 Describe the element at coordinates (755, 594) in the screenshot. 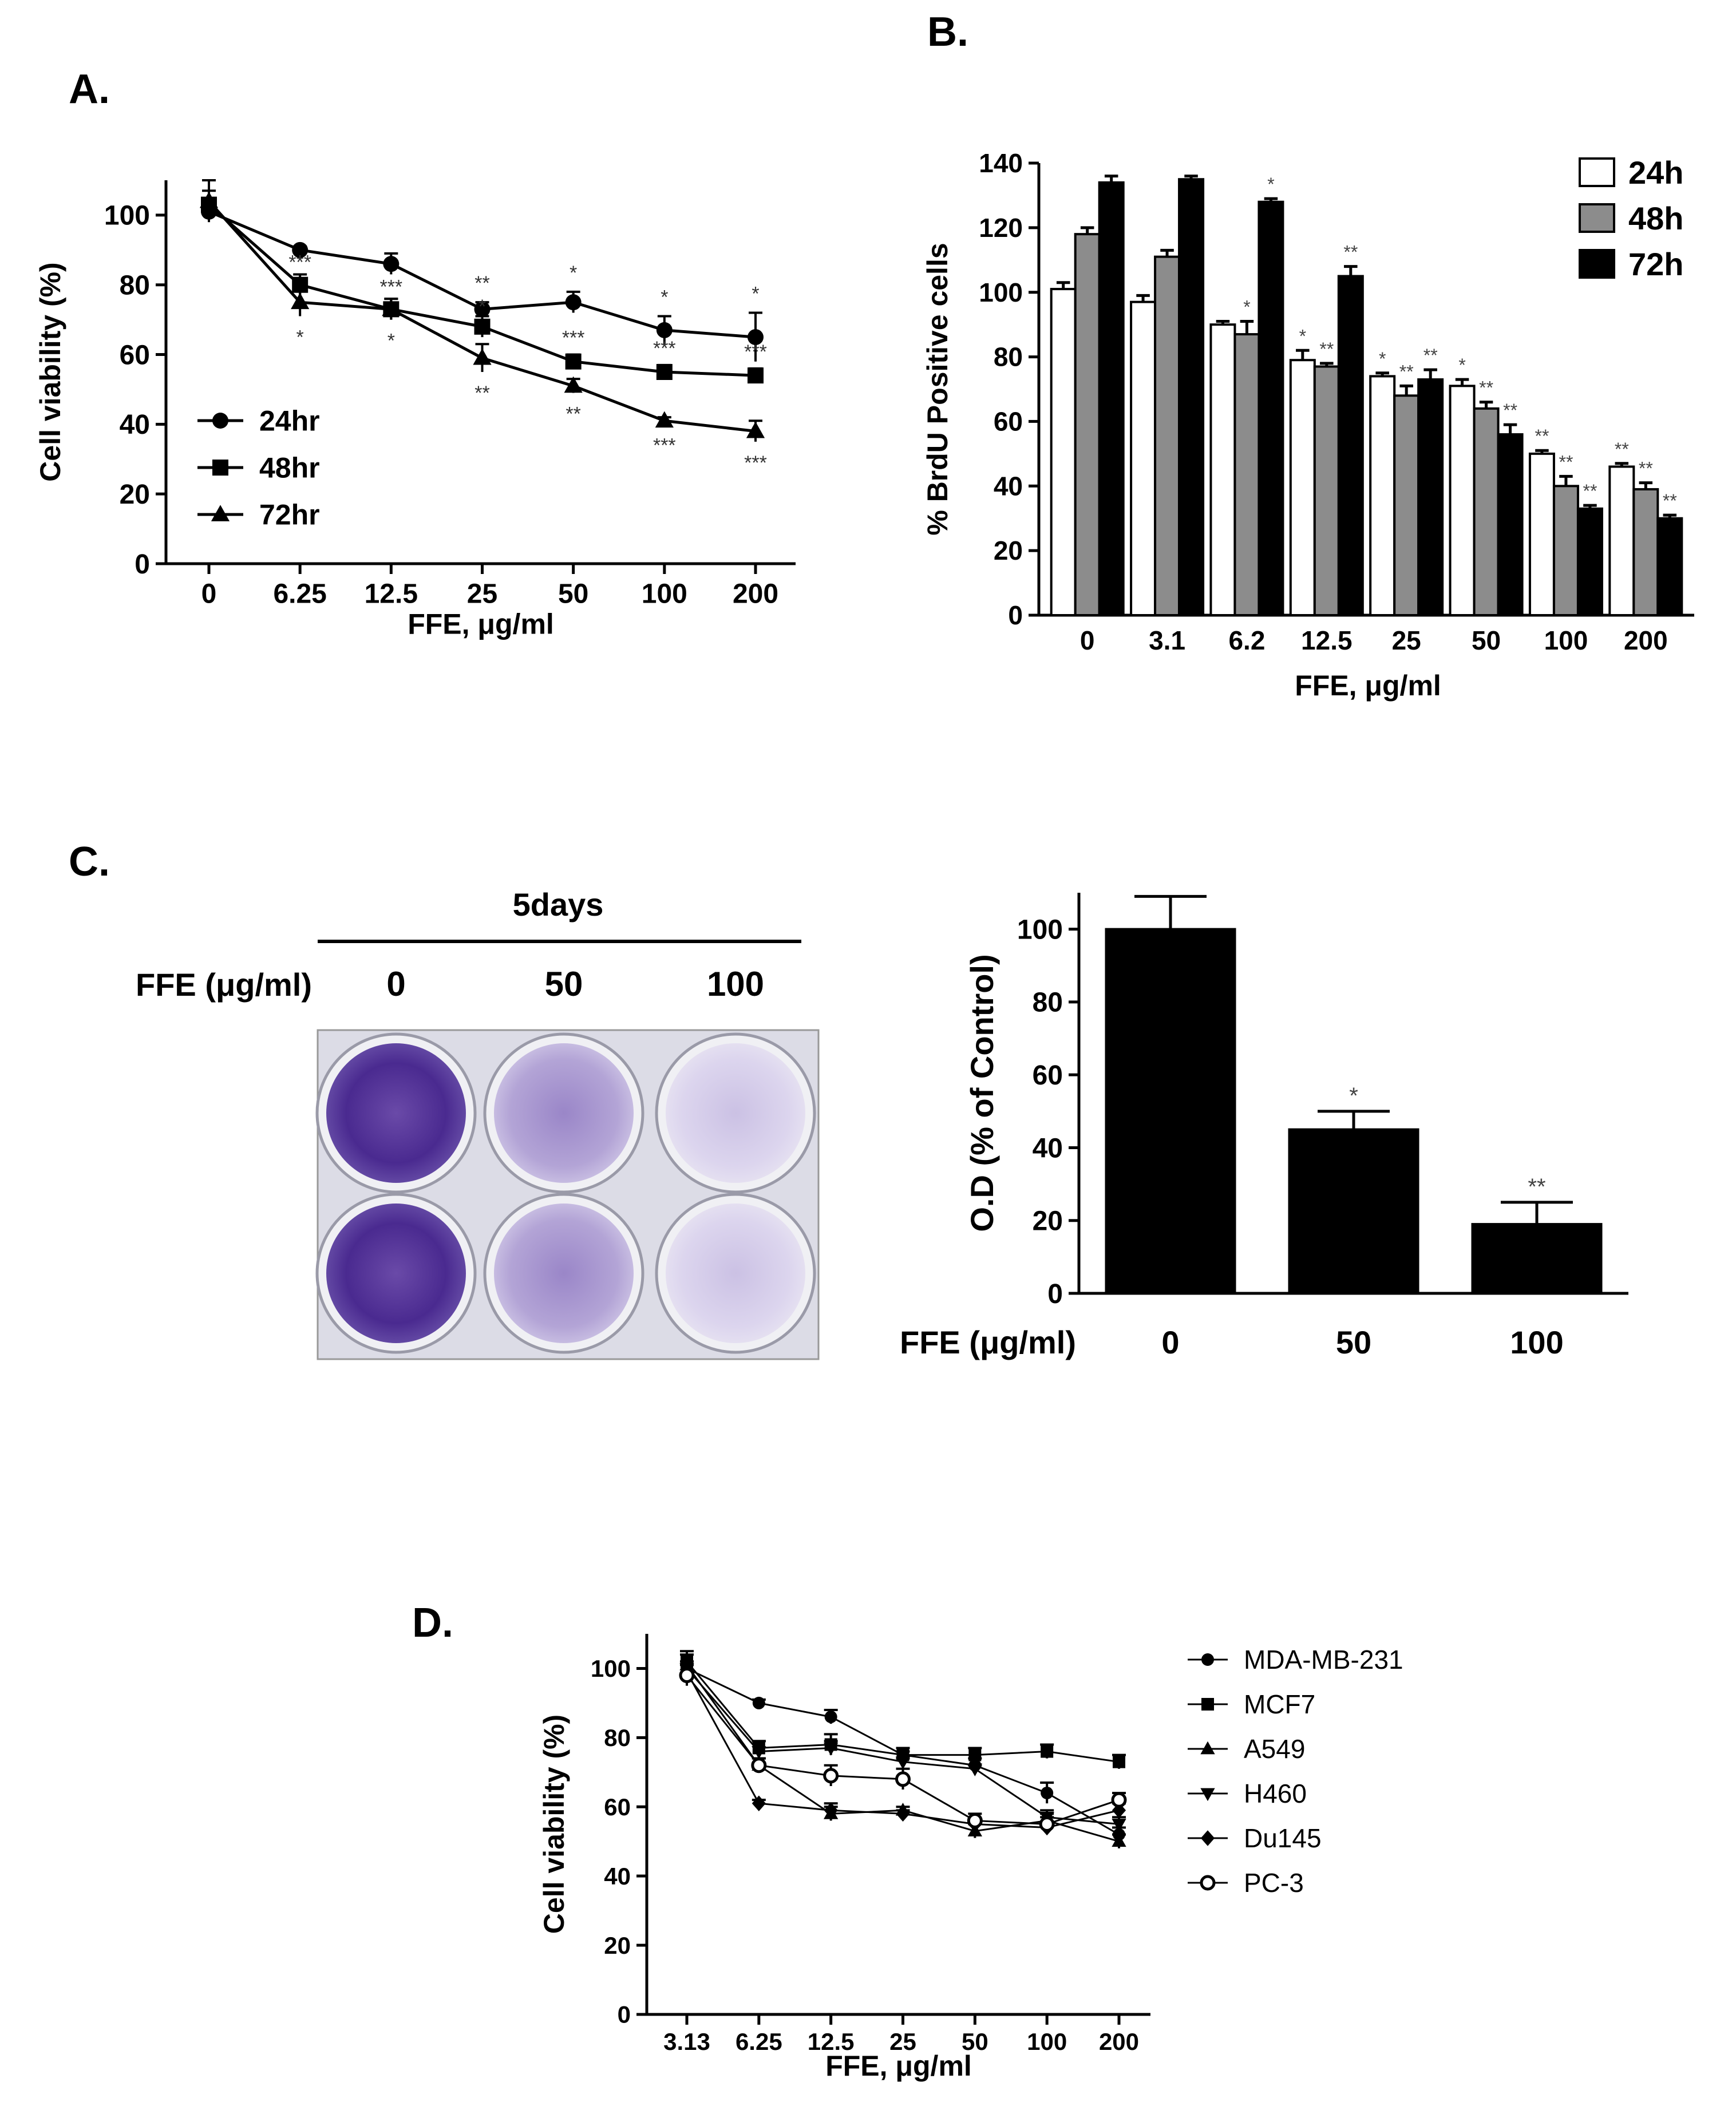

I see `panel-a-x-tick-label: 200` at that location.